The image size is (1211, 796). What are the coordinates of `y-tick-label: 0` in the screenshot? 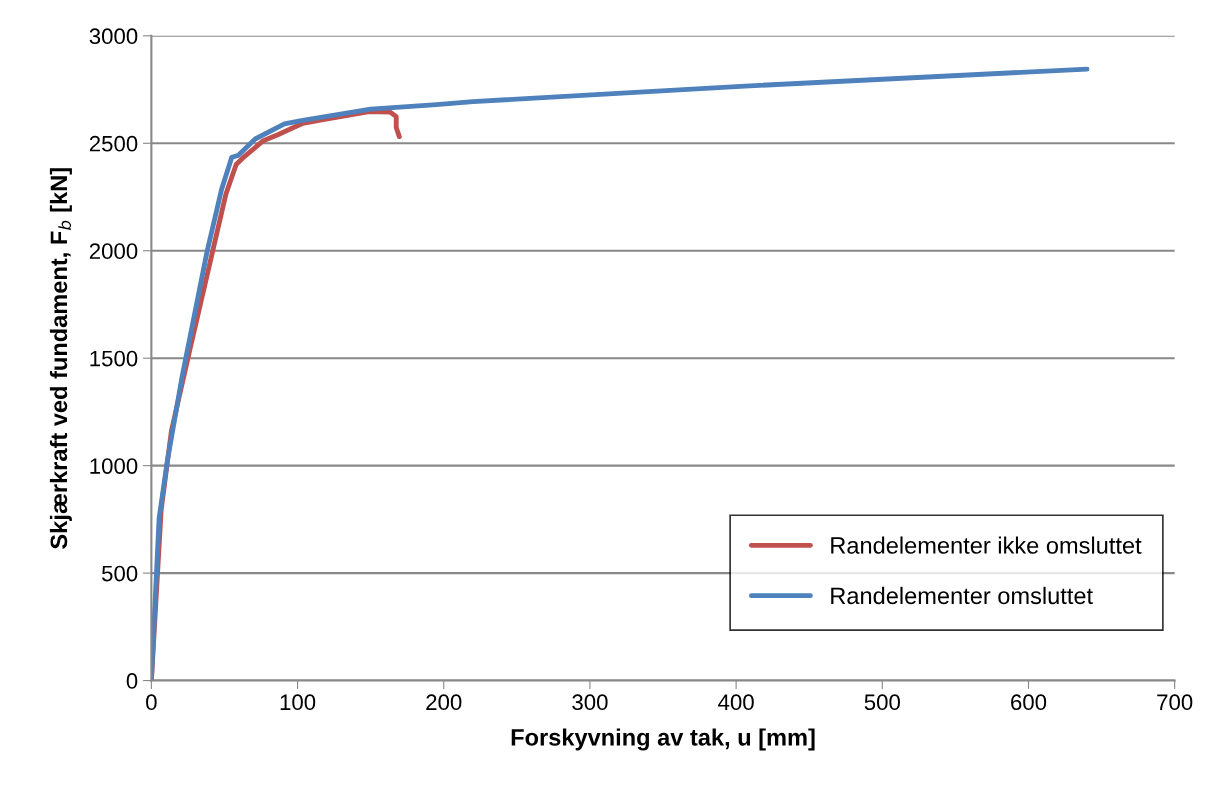 It's located at (132, 681).